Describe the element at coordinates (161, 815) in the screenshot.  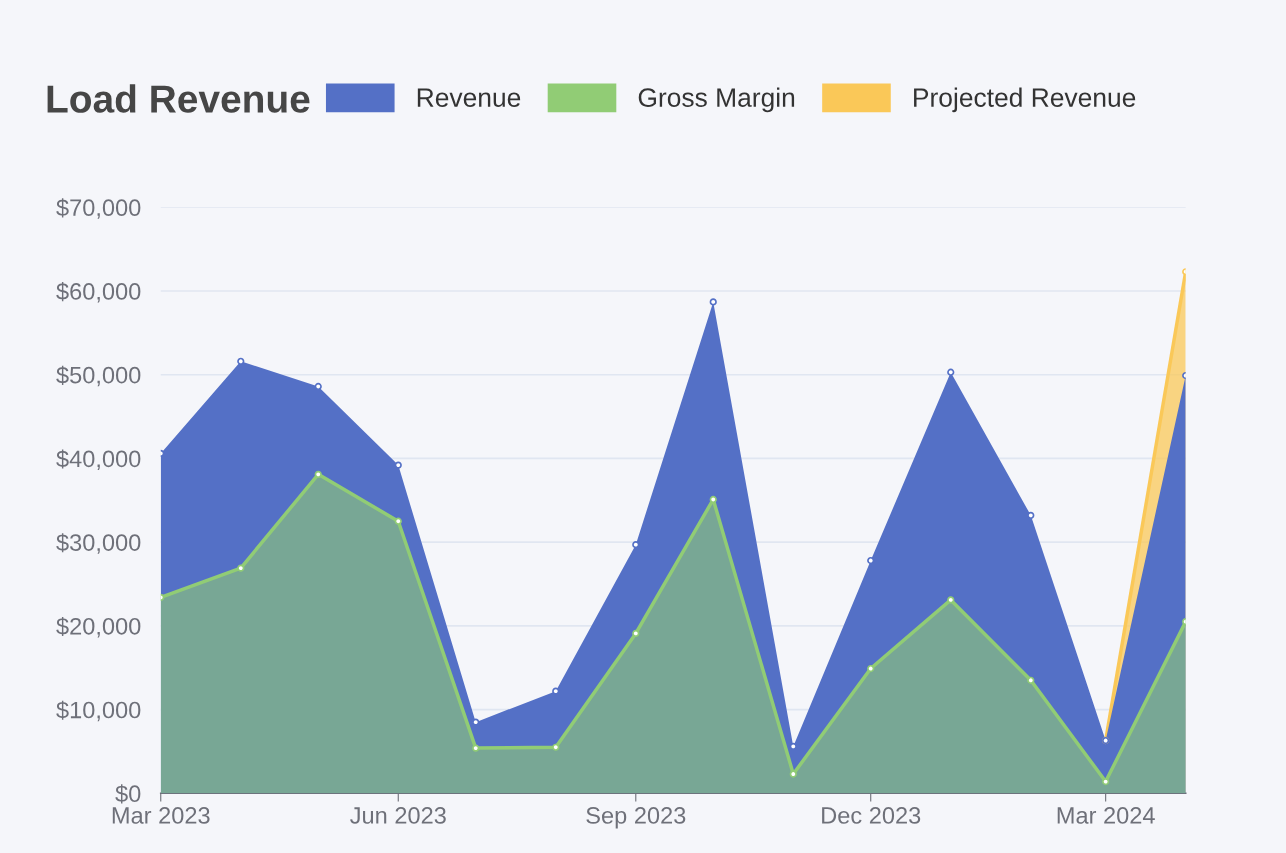
I see `x-tick-label: Mar 2023` at that location.